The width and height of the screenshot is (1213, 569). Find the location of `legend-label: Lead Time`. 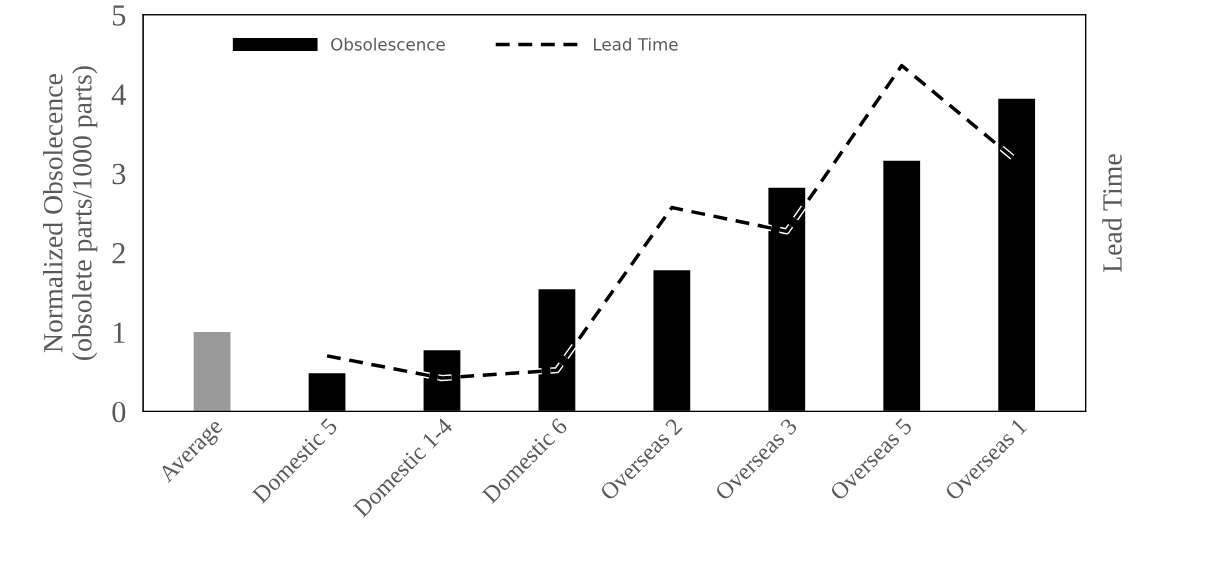

legend-label: Lead Time is located at coordinates (636, 44).